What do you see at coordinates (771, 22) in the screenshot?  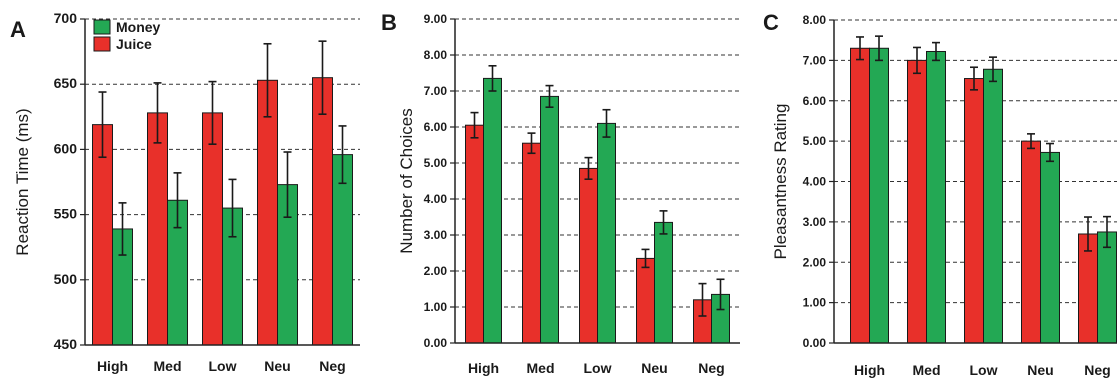 I see `panel-letter: C` at bounding box center [771, 22].